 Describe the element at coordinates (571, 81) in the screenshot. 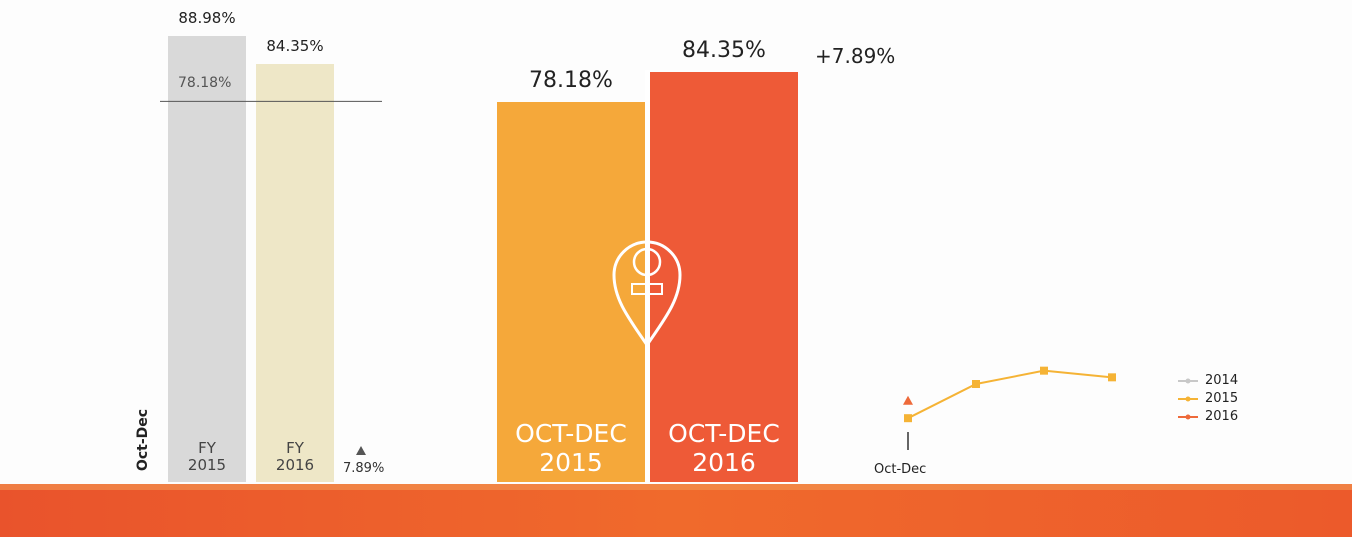

I see `value-label: 78.18%` at that location.